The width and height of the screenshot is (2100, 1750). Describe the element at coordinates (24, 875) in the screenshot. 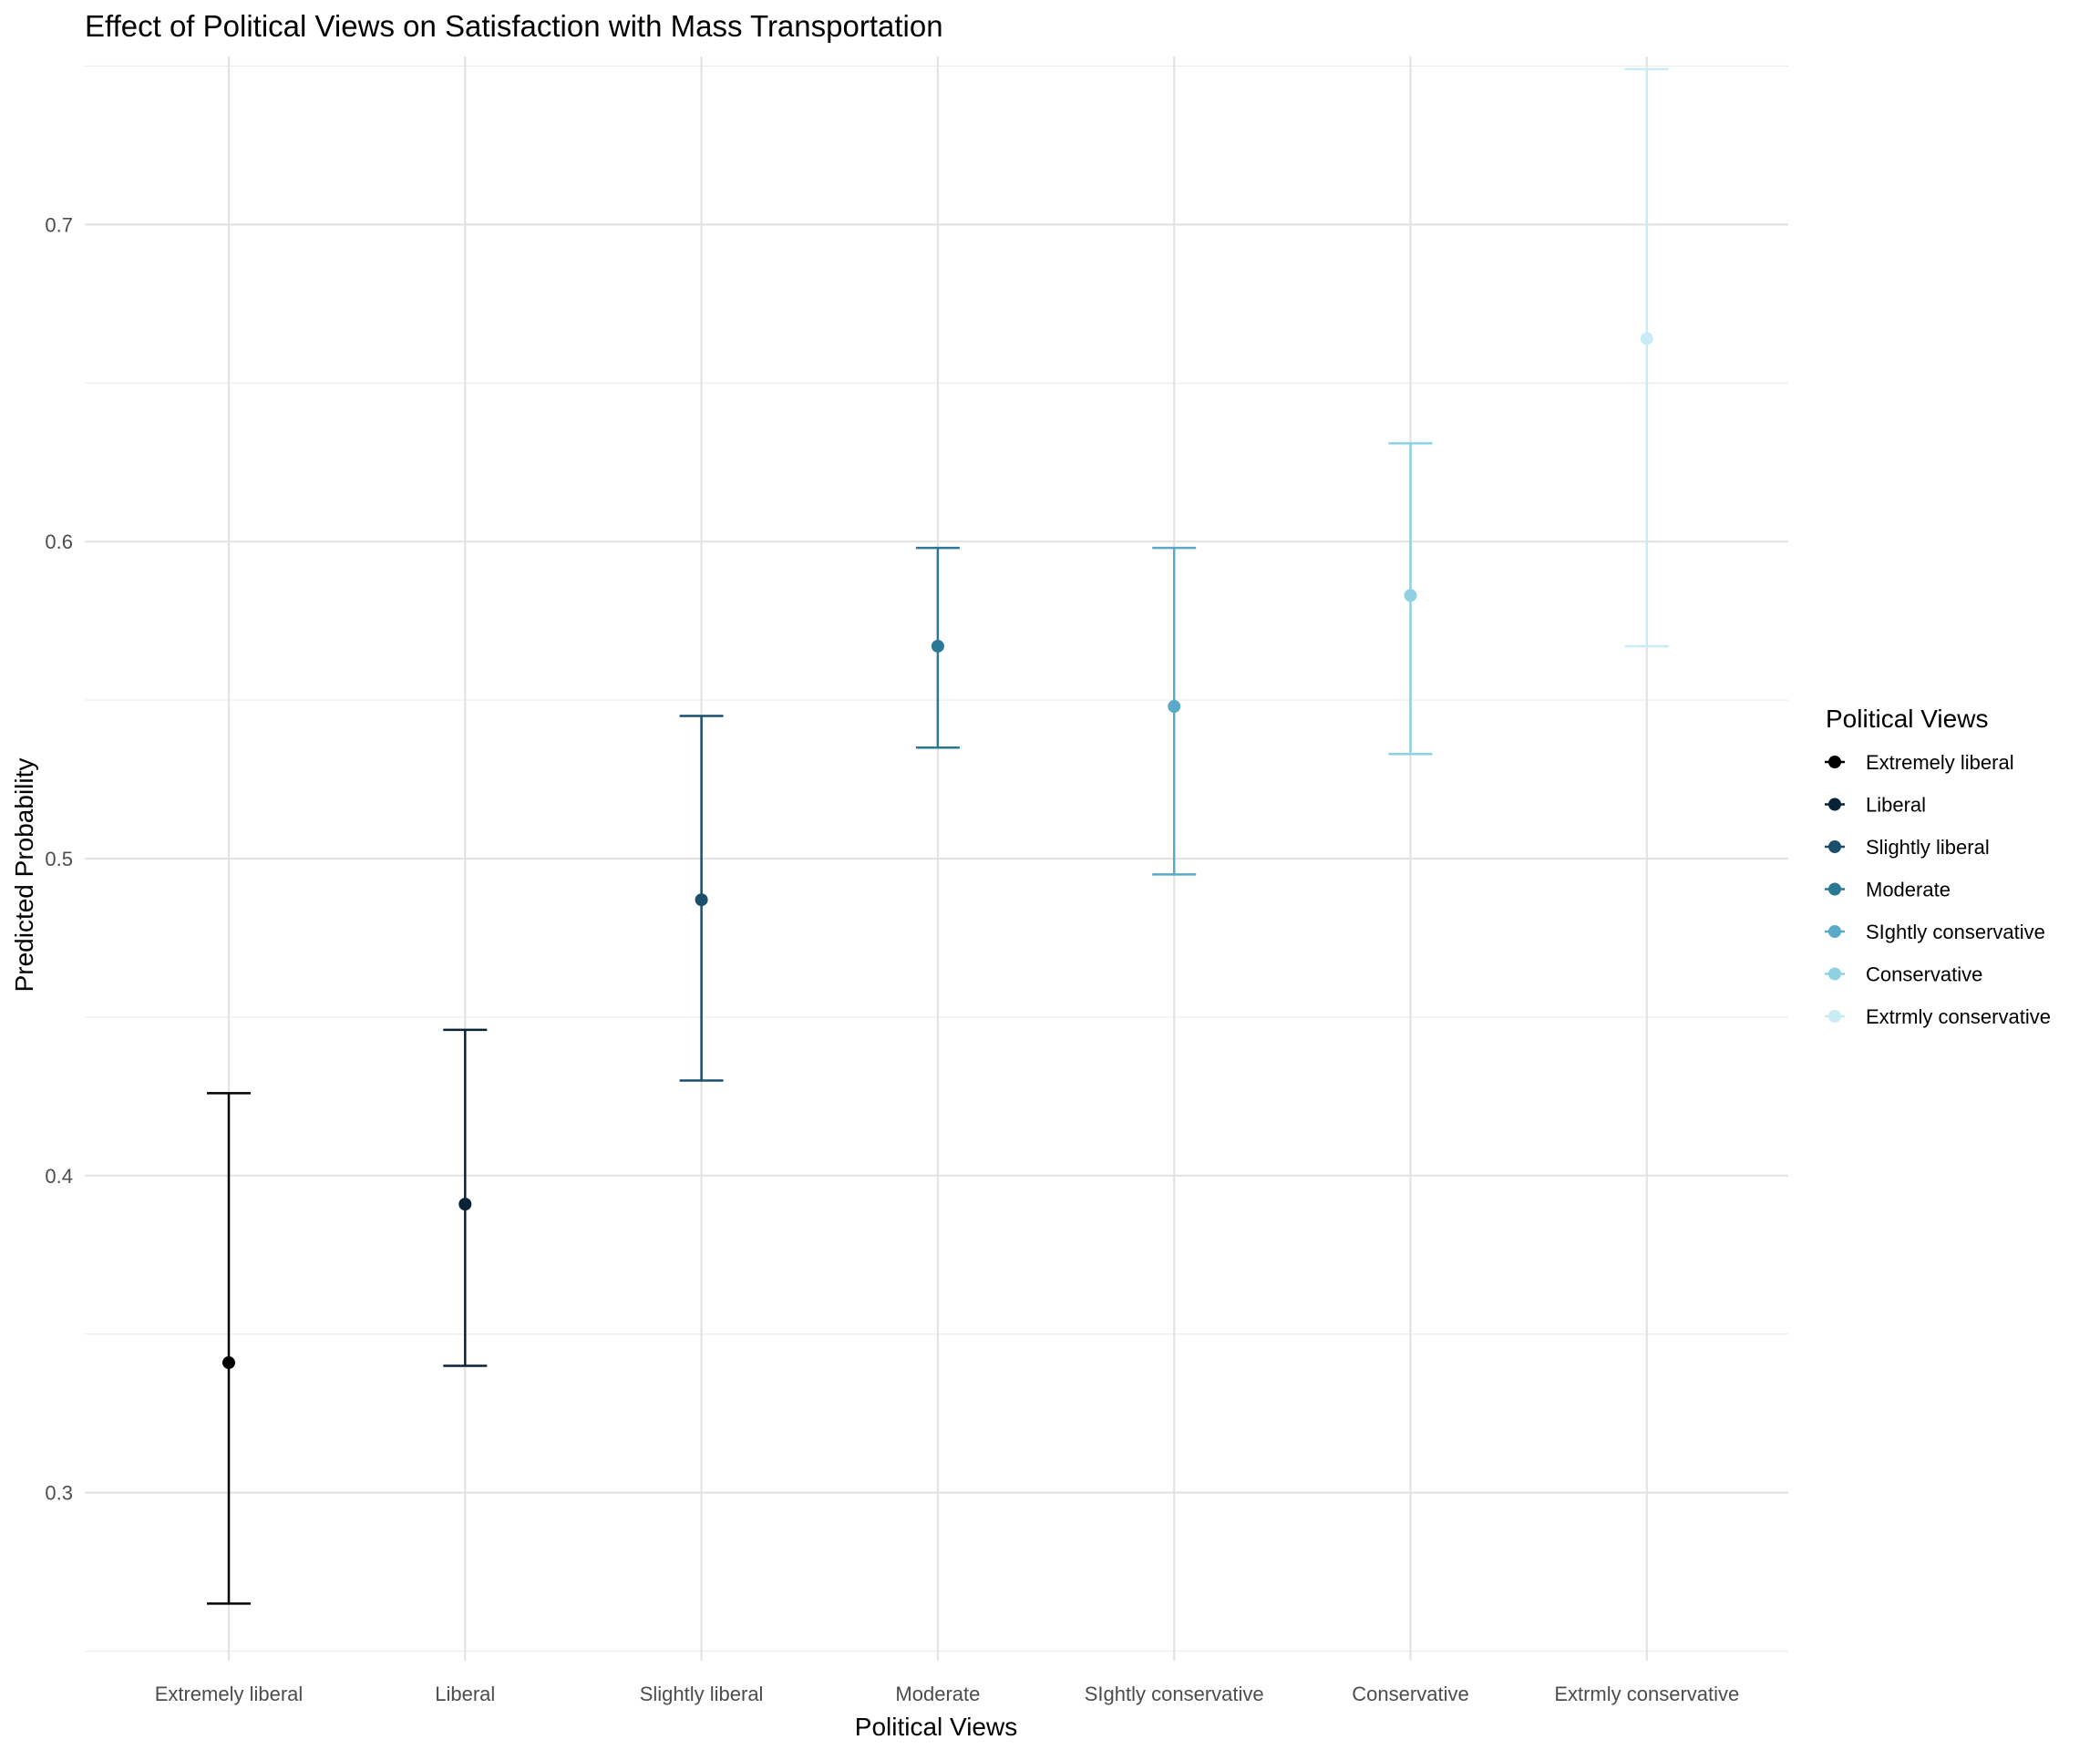

I see `y-axis-title: Predicted Probability` at that location.